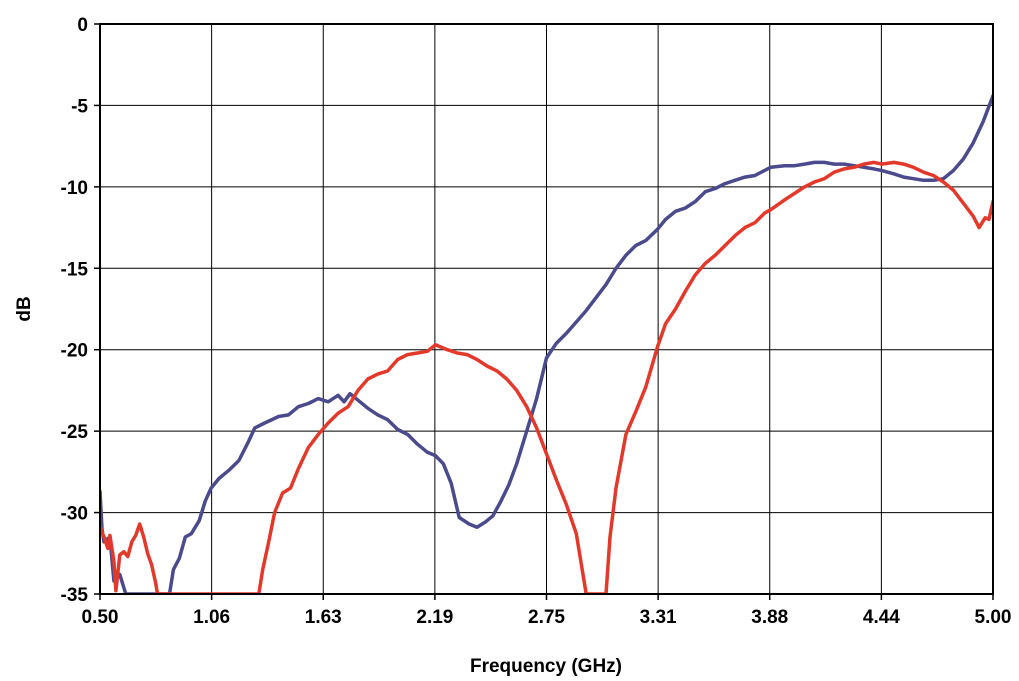 This screenshot has height=681, width=1019. Describe the element at coordinates (75, 595) in the screenshot. I see `y-tick-label: -35` at that location.